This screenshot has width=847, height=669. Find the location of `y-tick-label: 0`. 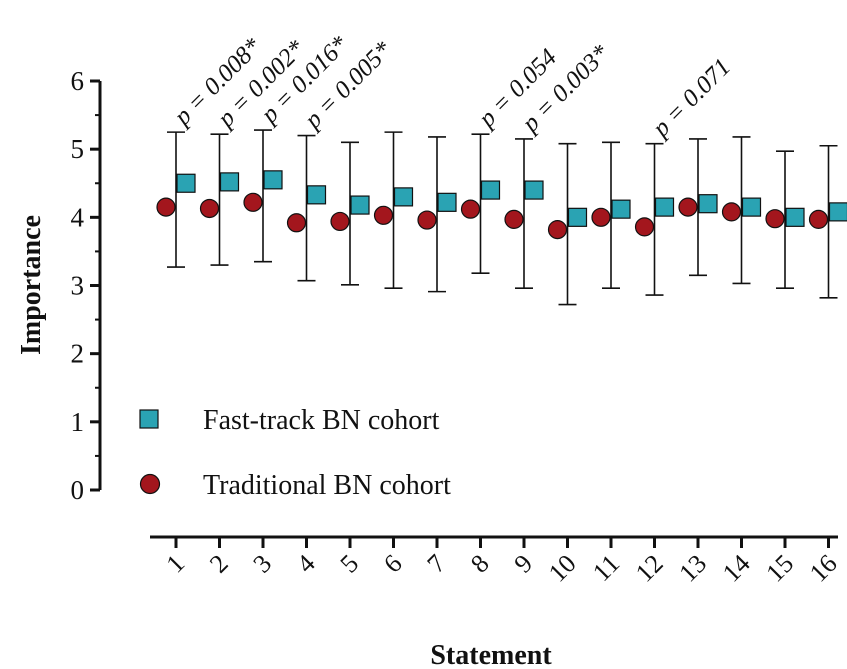

y-tick-label: 0 is located at coordinates (78, 490).